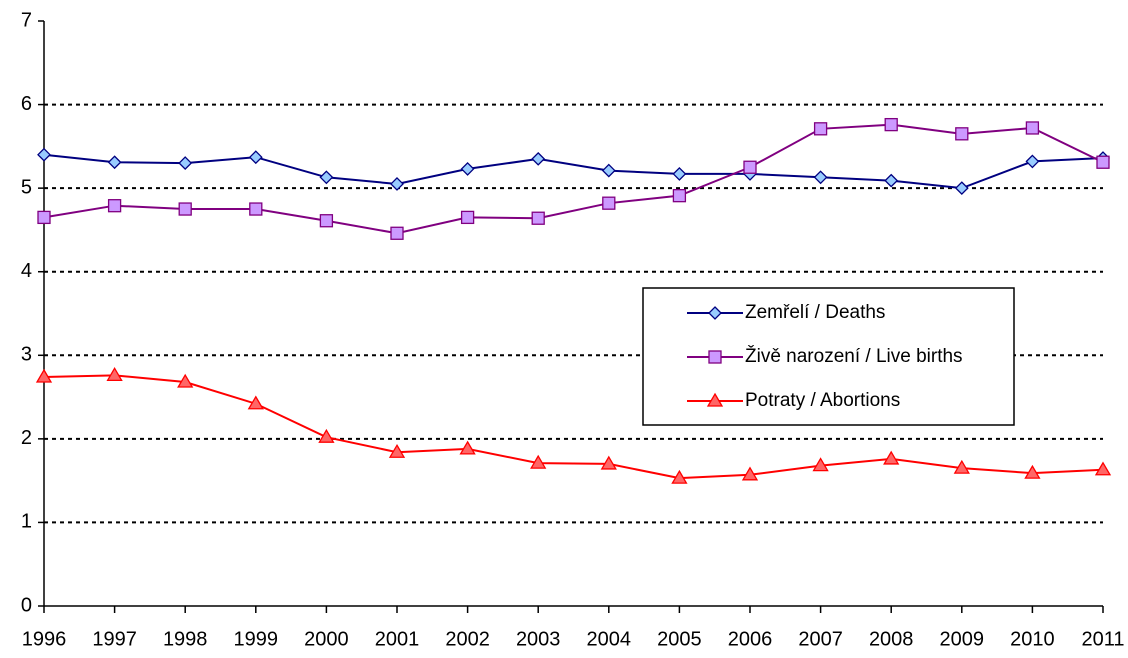  What do you see at coordinates (1102, 639) in the screenshot?
I see `x-tick-label: 2011` at bounding box center [1102, 639].